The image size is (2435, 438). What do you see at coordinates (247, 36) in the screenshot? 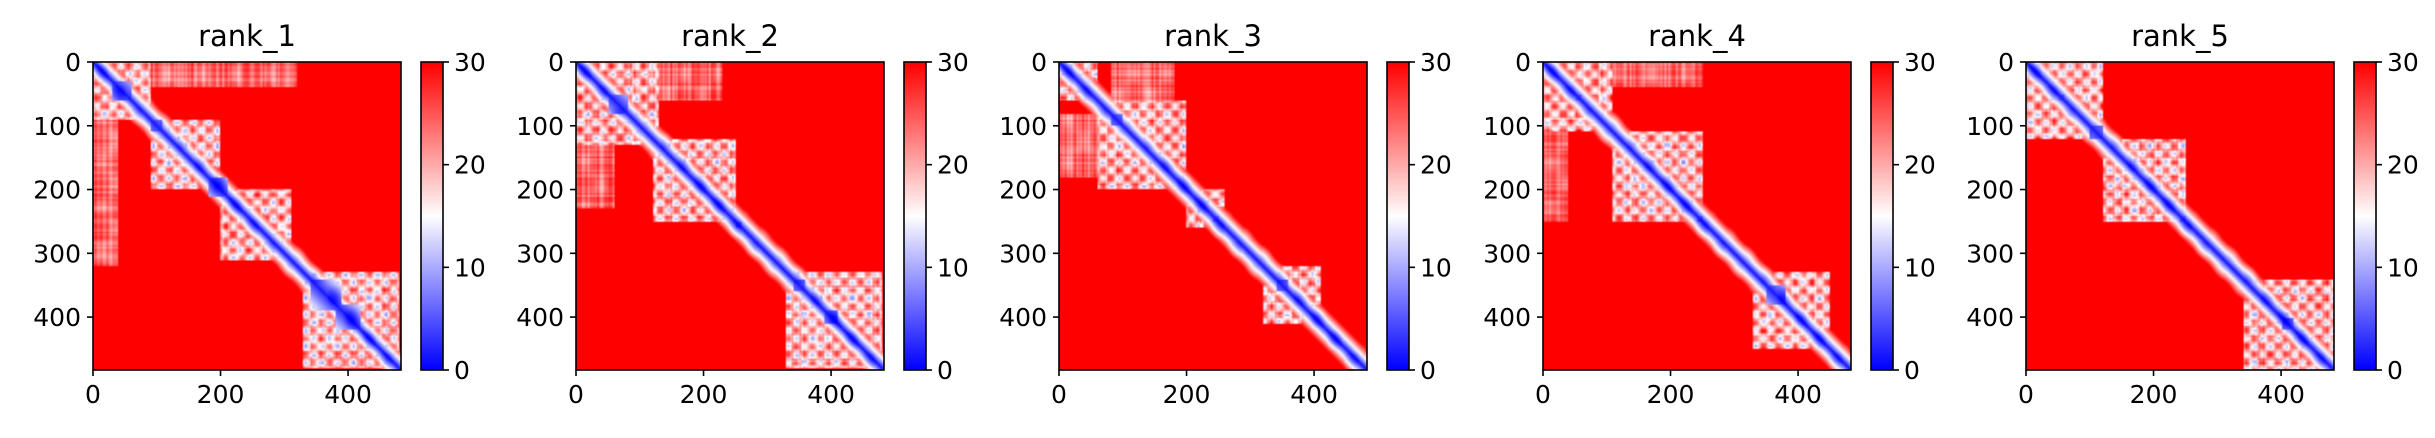
I see `panel-title: rank_1` at bounding box center [247, 36].